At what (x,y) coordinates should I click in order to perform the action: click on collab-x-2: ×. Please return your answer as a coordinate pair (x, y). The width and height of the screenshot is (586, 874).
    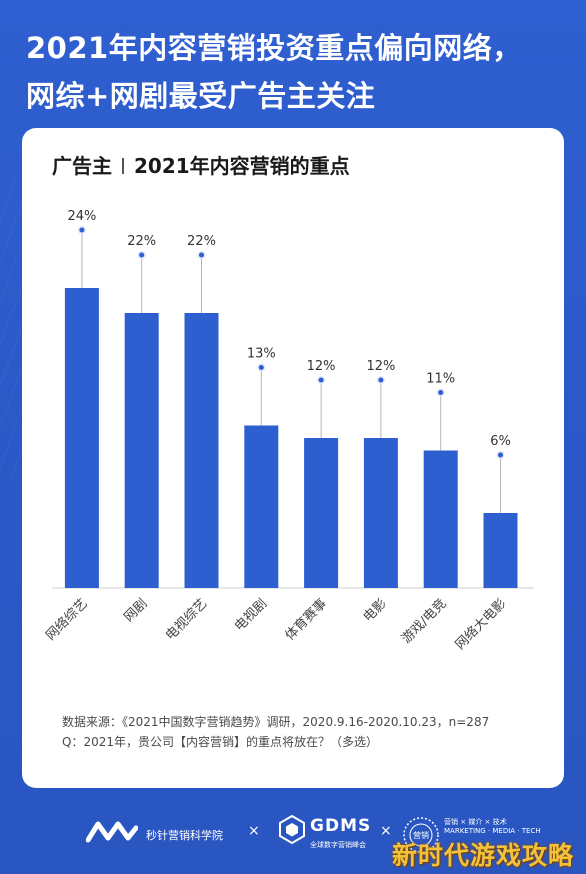
    Looking at the image, I should click on (386, 831).